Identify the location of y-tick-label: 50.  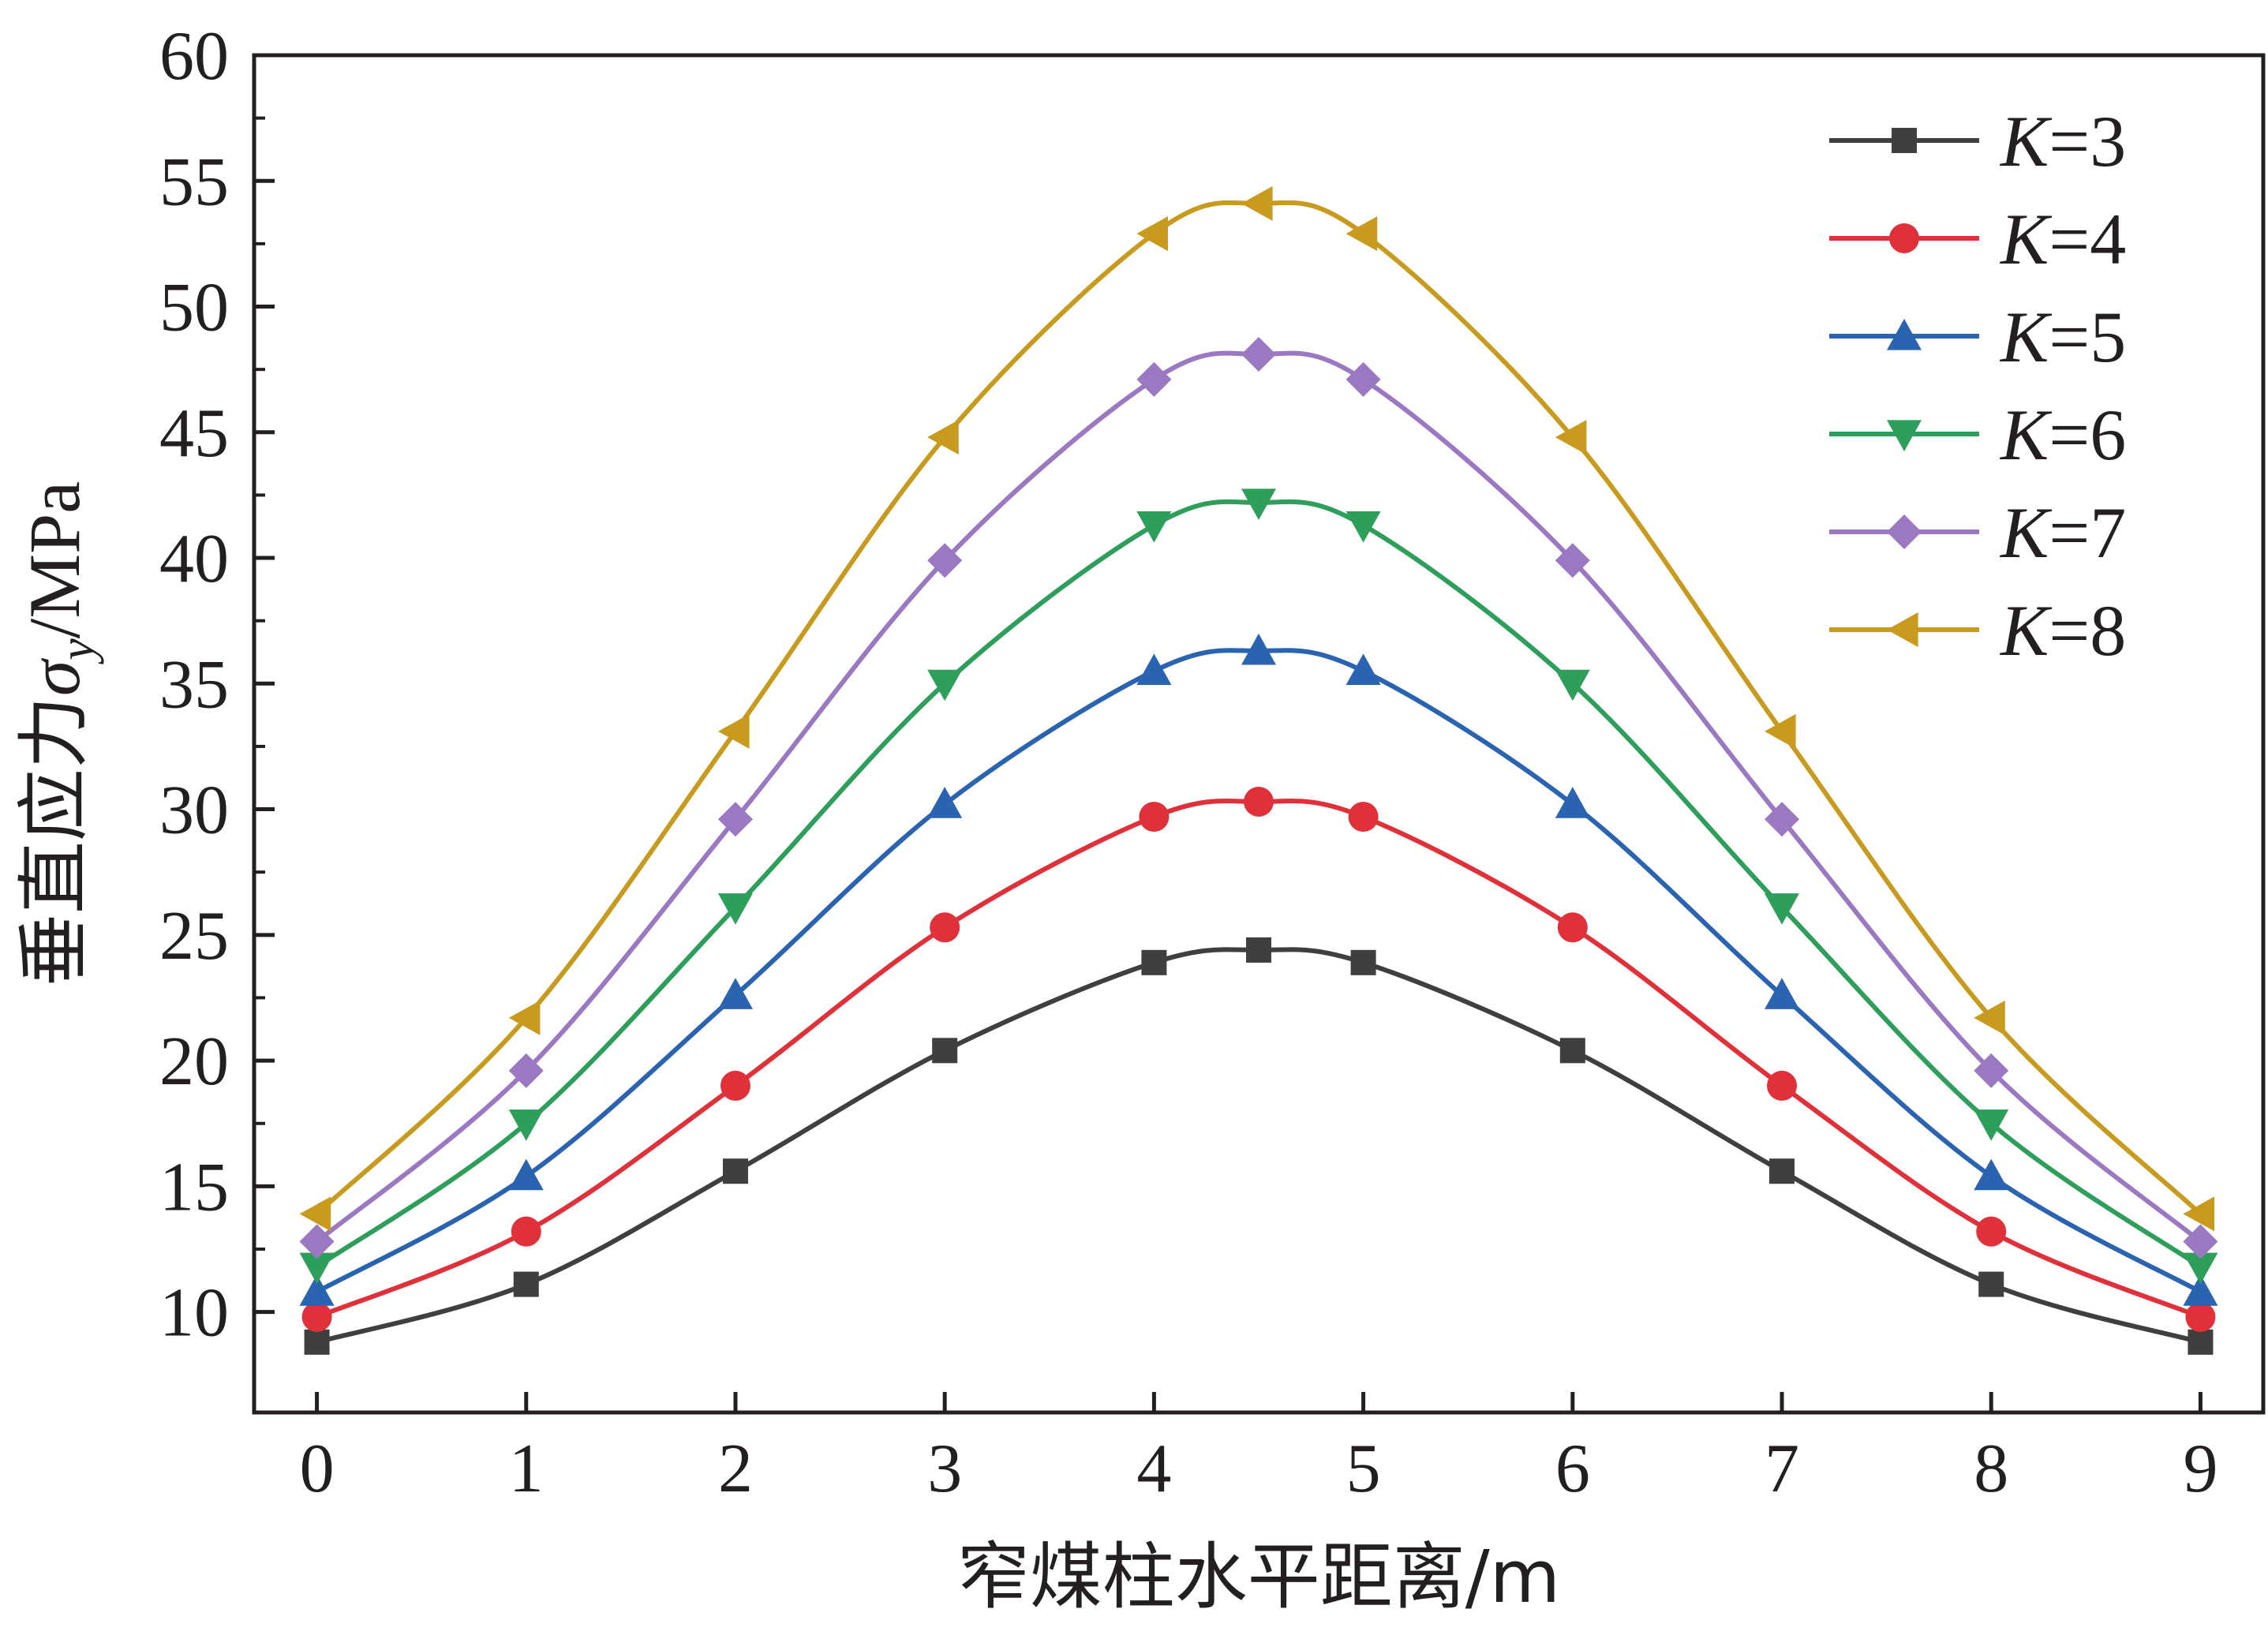
(194, 308).